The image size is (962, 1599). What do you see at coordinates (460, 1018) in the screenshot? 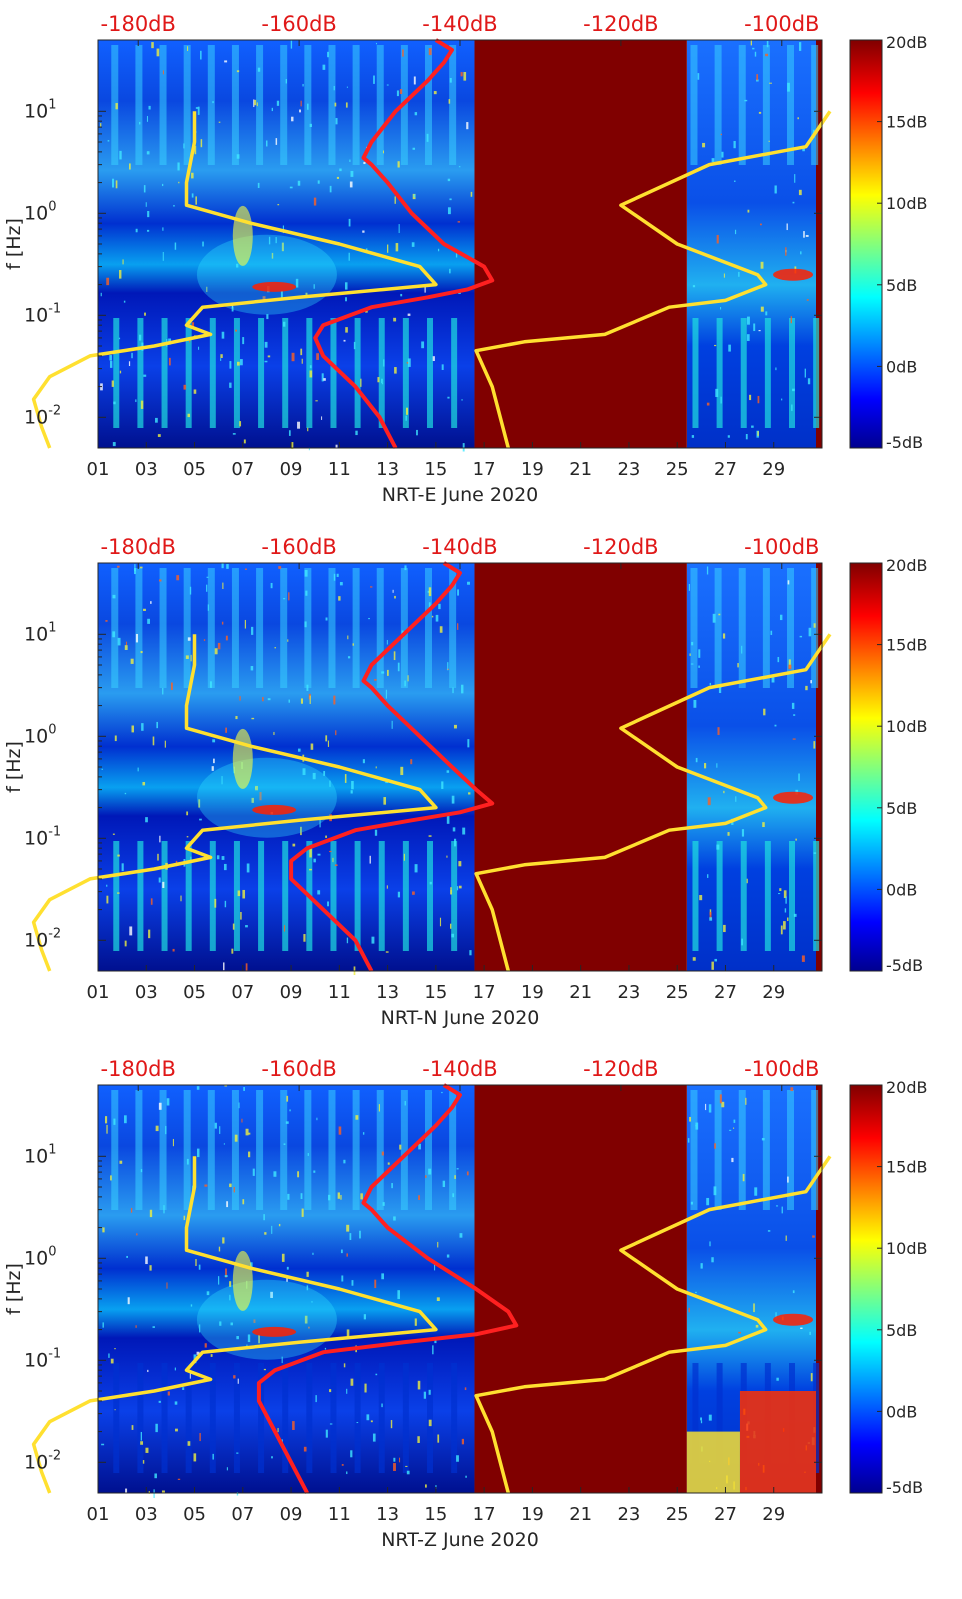
I see `x-axis-label: NRT-N June 2020` at bounding box center [460, 1018].